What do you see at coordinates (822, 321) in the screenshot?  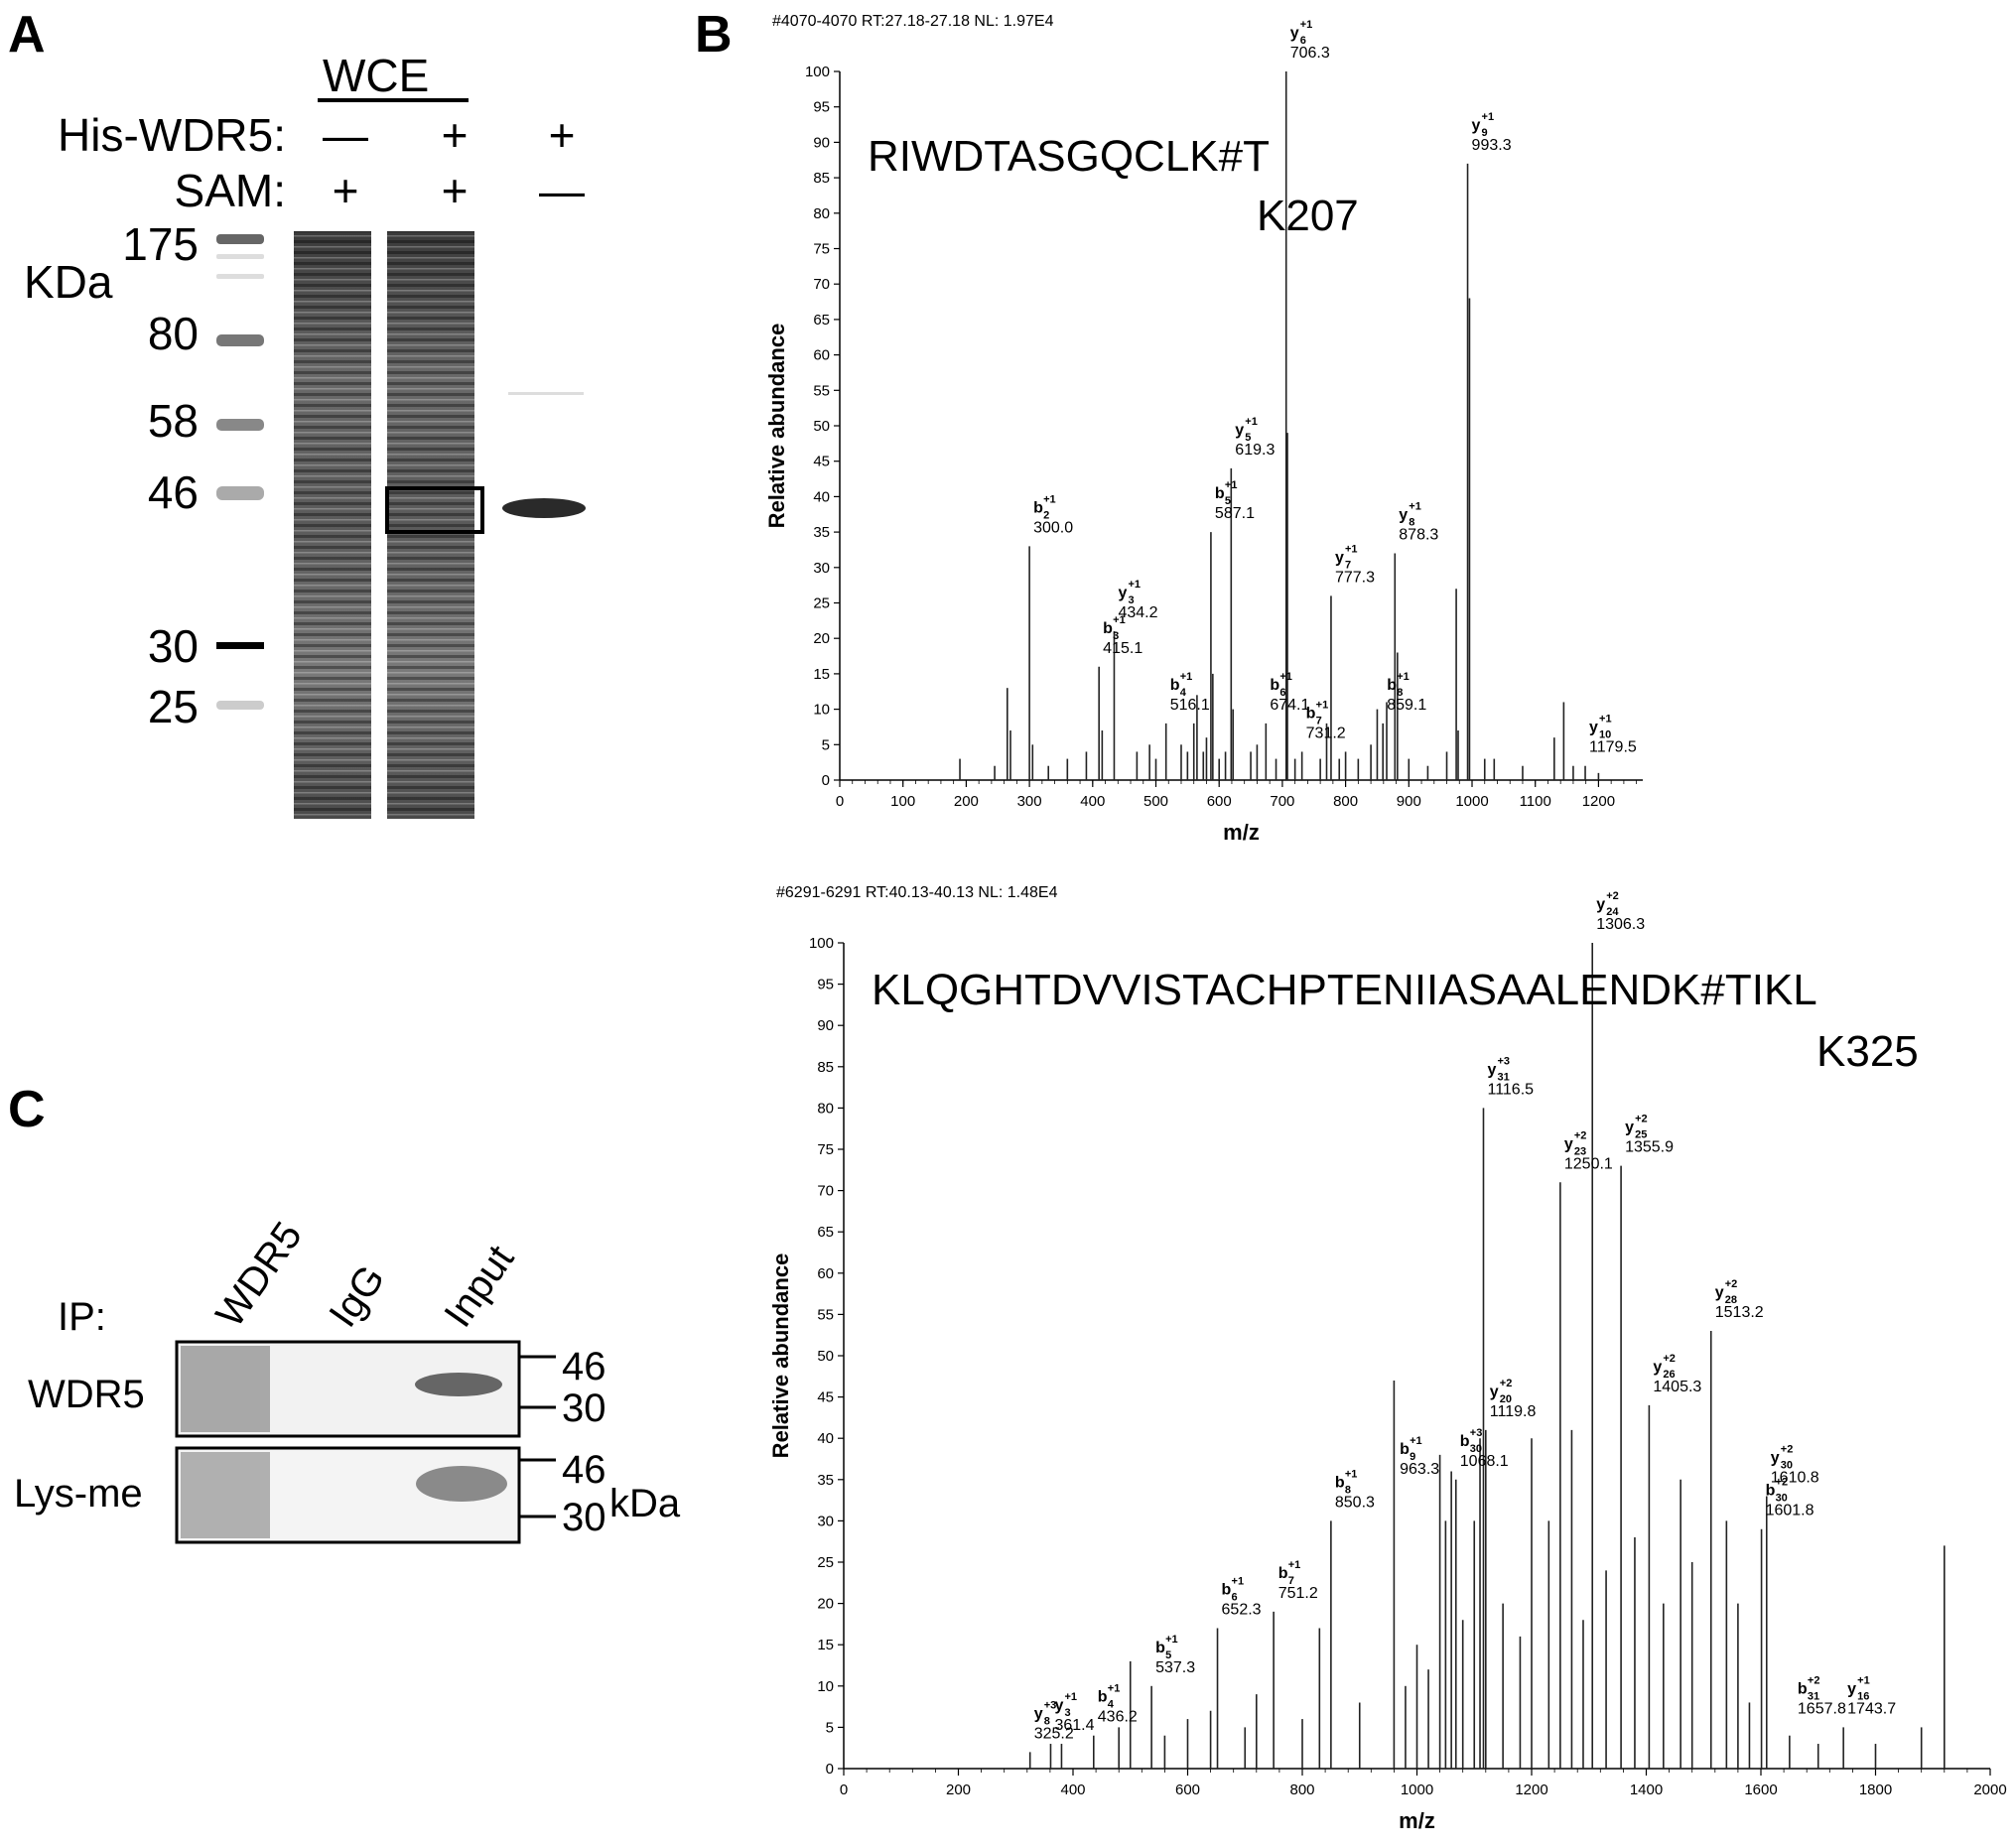 I see `spectrum-1-ytick-label: 65` at bounding box center [822, 321].